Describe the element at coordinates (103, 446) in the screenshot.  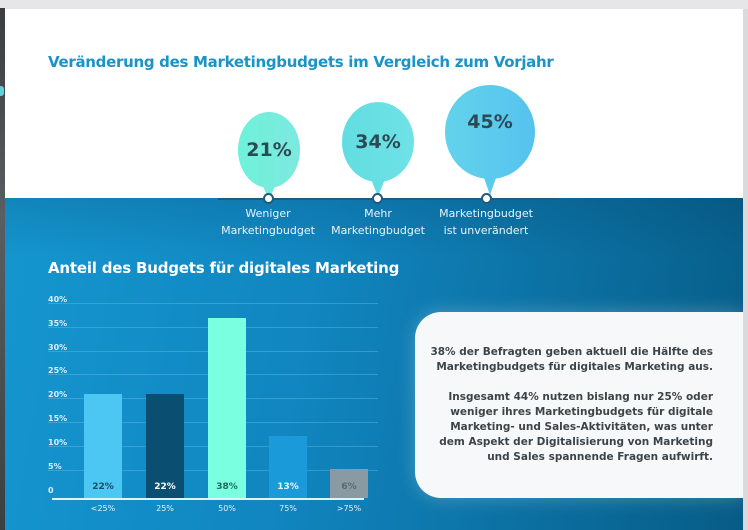
I see `bar-lt25: 22%` at that location.